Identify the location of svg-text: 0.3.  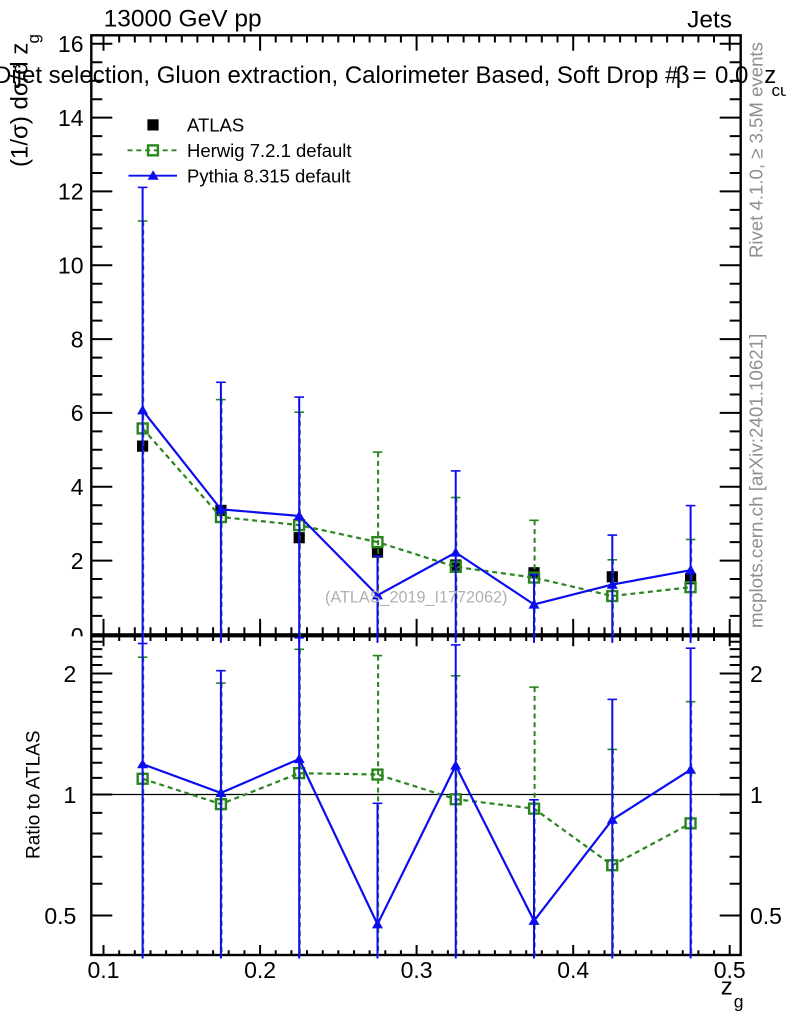
(417, 970).